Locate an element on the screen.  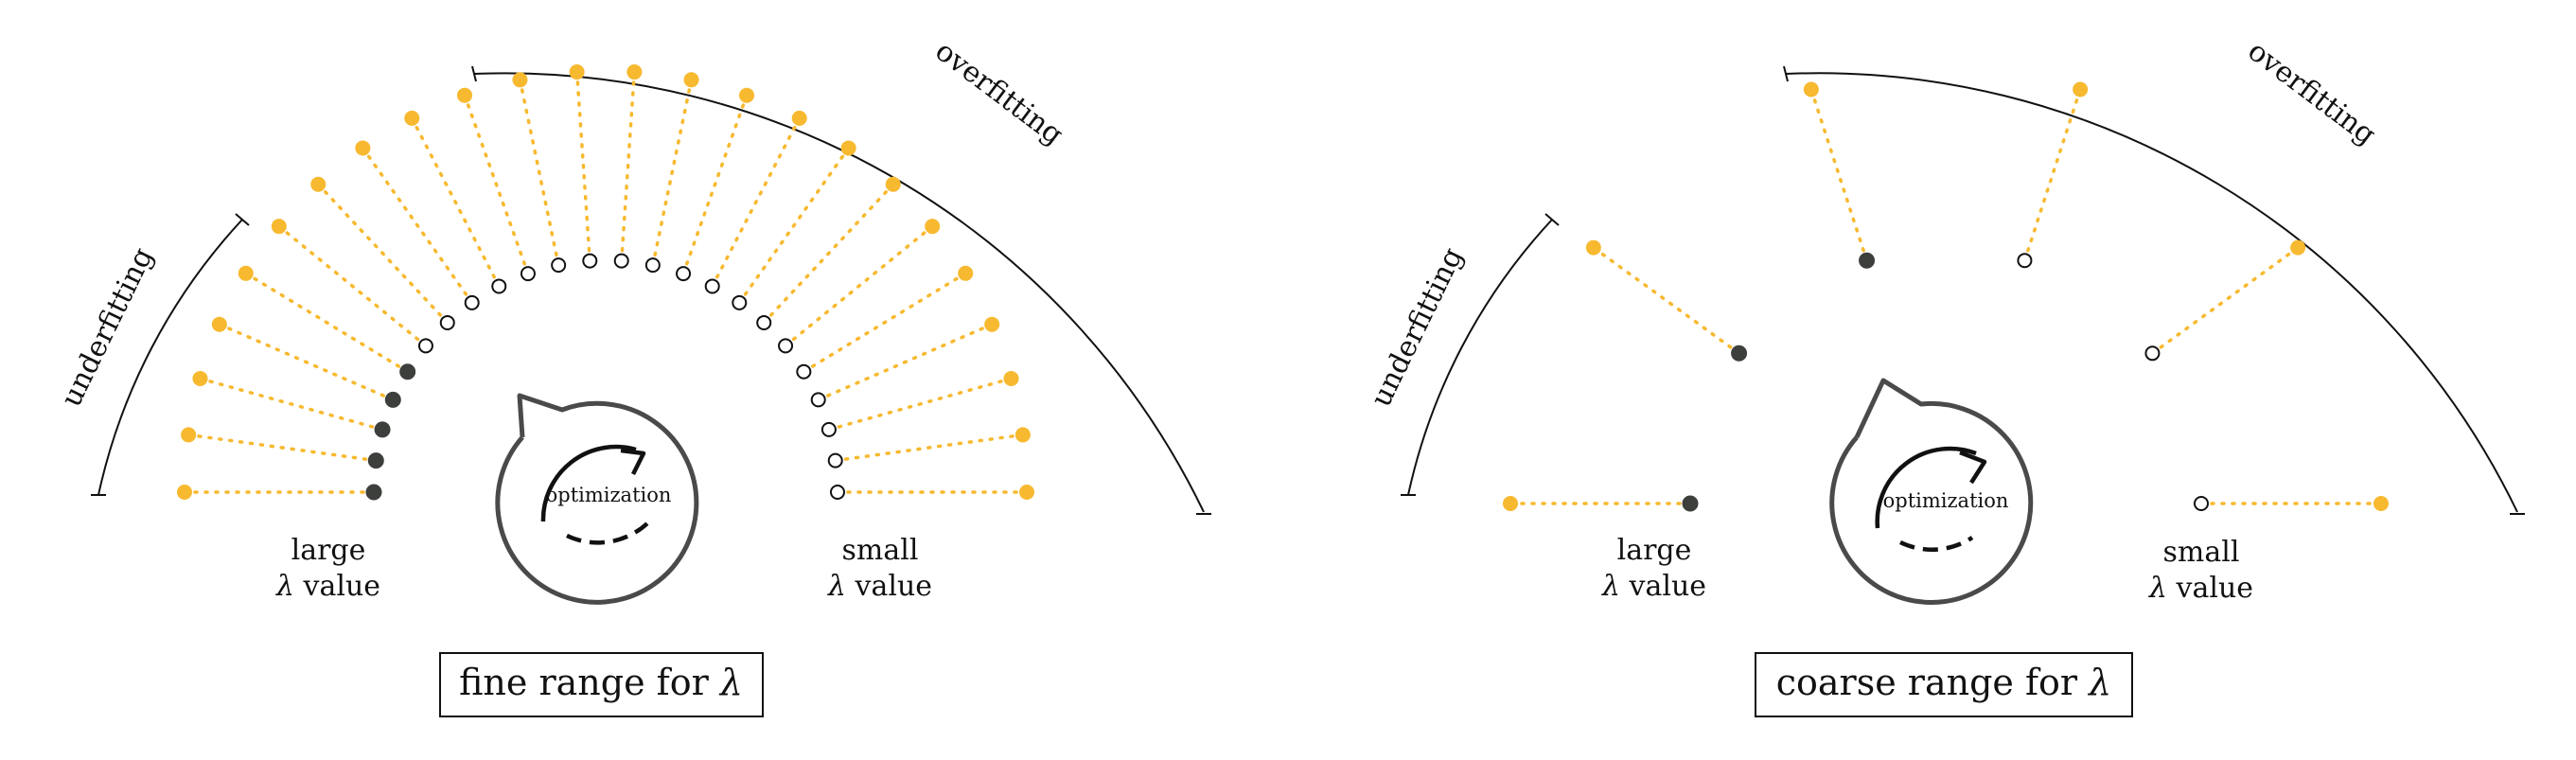
fine-range-caption: fine range for λ is located at coordinates (601, 684).